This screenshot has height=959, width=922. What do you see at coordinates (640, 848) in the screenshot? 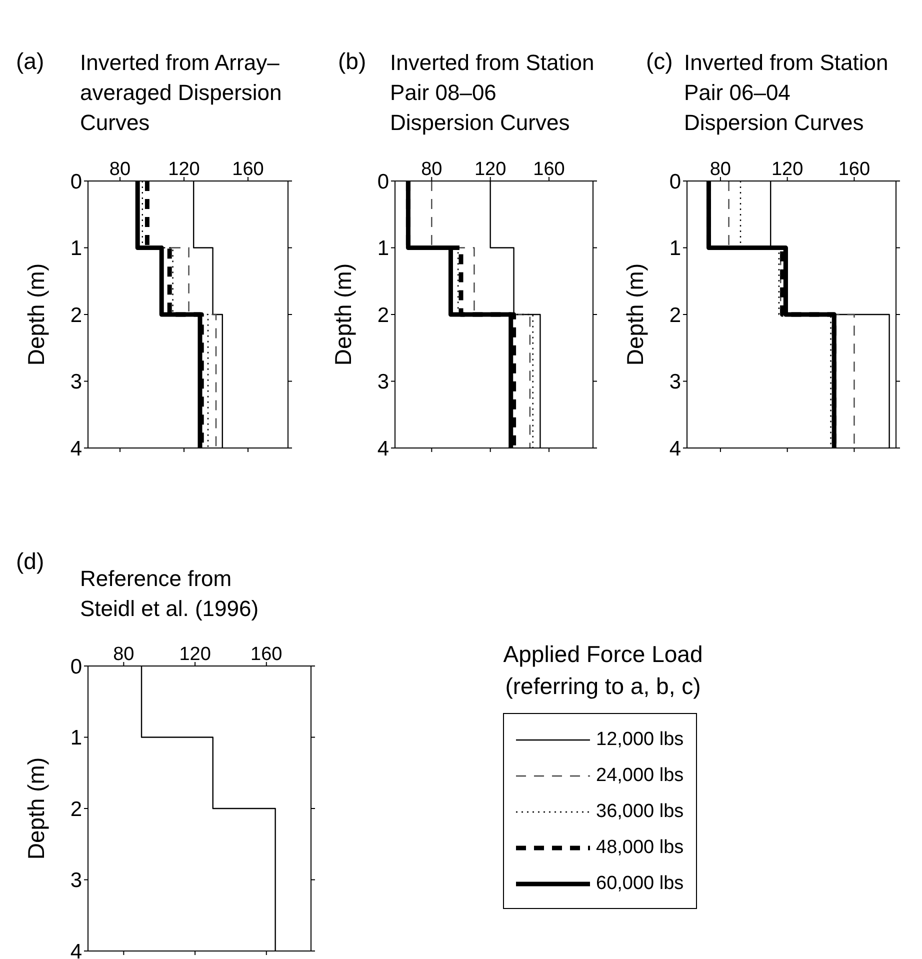
I see `legend-label: 48,000 lbs` at bounding box center [640, 848].